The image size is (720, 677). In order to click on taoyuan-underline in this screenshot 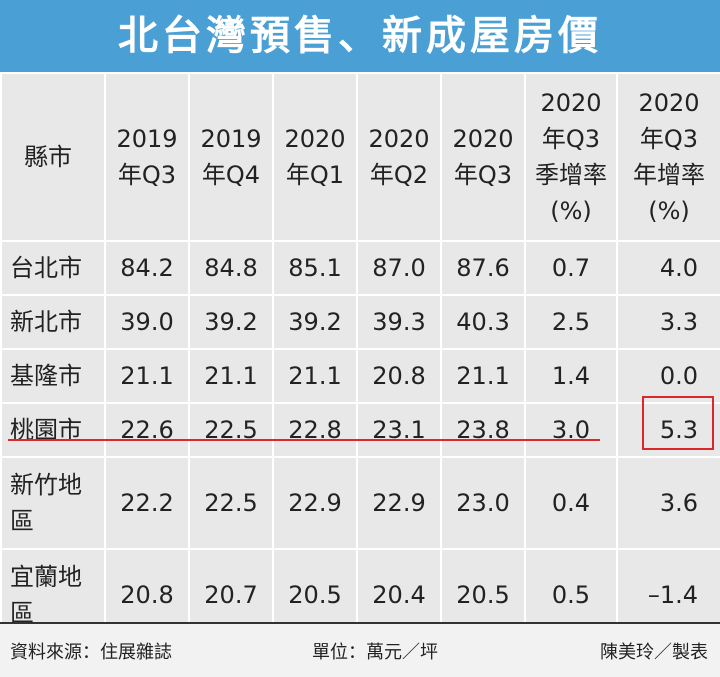, I will do `click(304, 440)`.